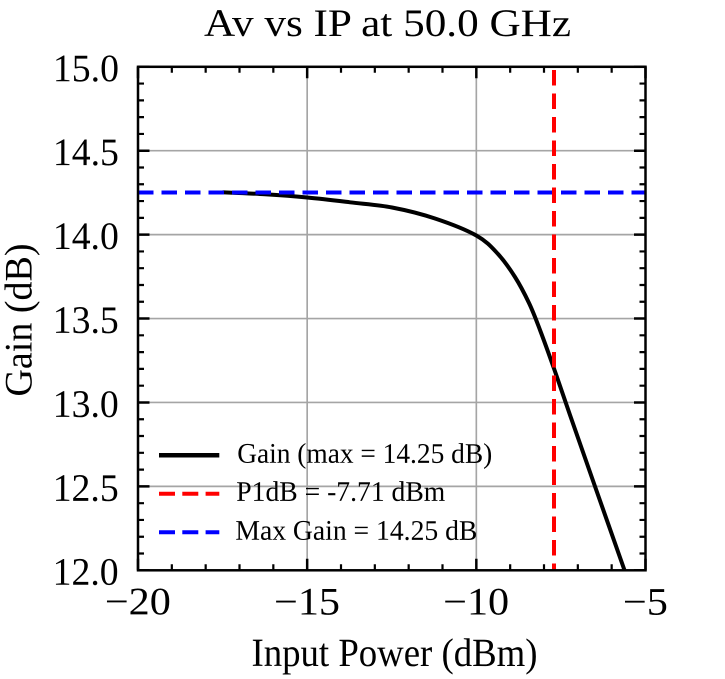 This screenshot has height=679, width=725. What do you see at coordinates (340, 492) in the screenshot?
I see `svg-text: P1dB = -7.71 dBm` at bounding box center [340, 492].